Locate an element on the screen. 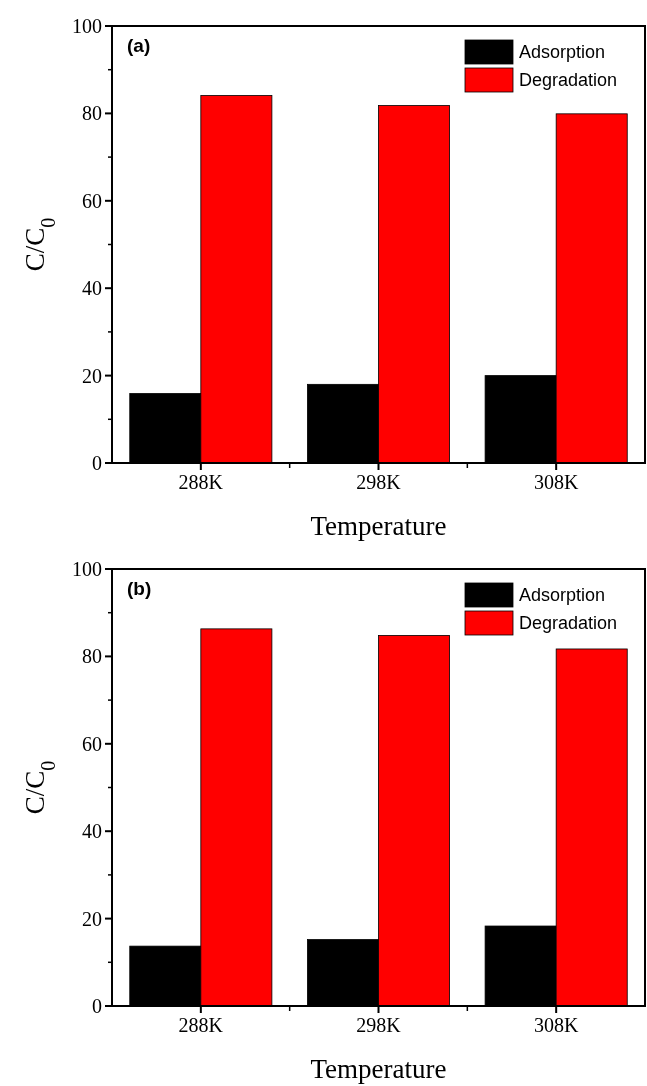 The image size is (647, 1086). text: (b) is located at coordinates (139, 588).